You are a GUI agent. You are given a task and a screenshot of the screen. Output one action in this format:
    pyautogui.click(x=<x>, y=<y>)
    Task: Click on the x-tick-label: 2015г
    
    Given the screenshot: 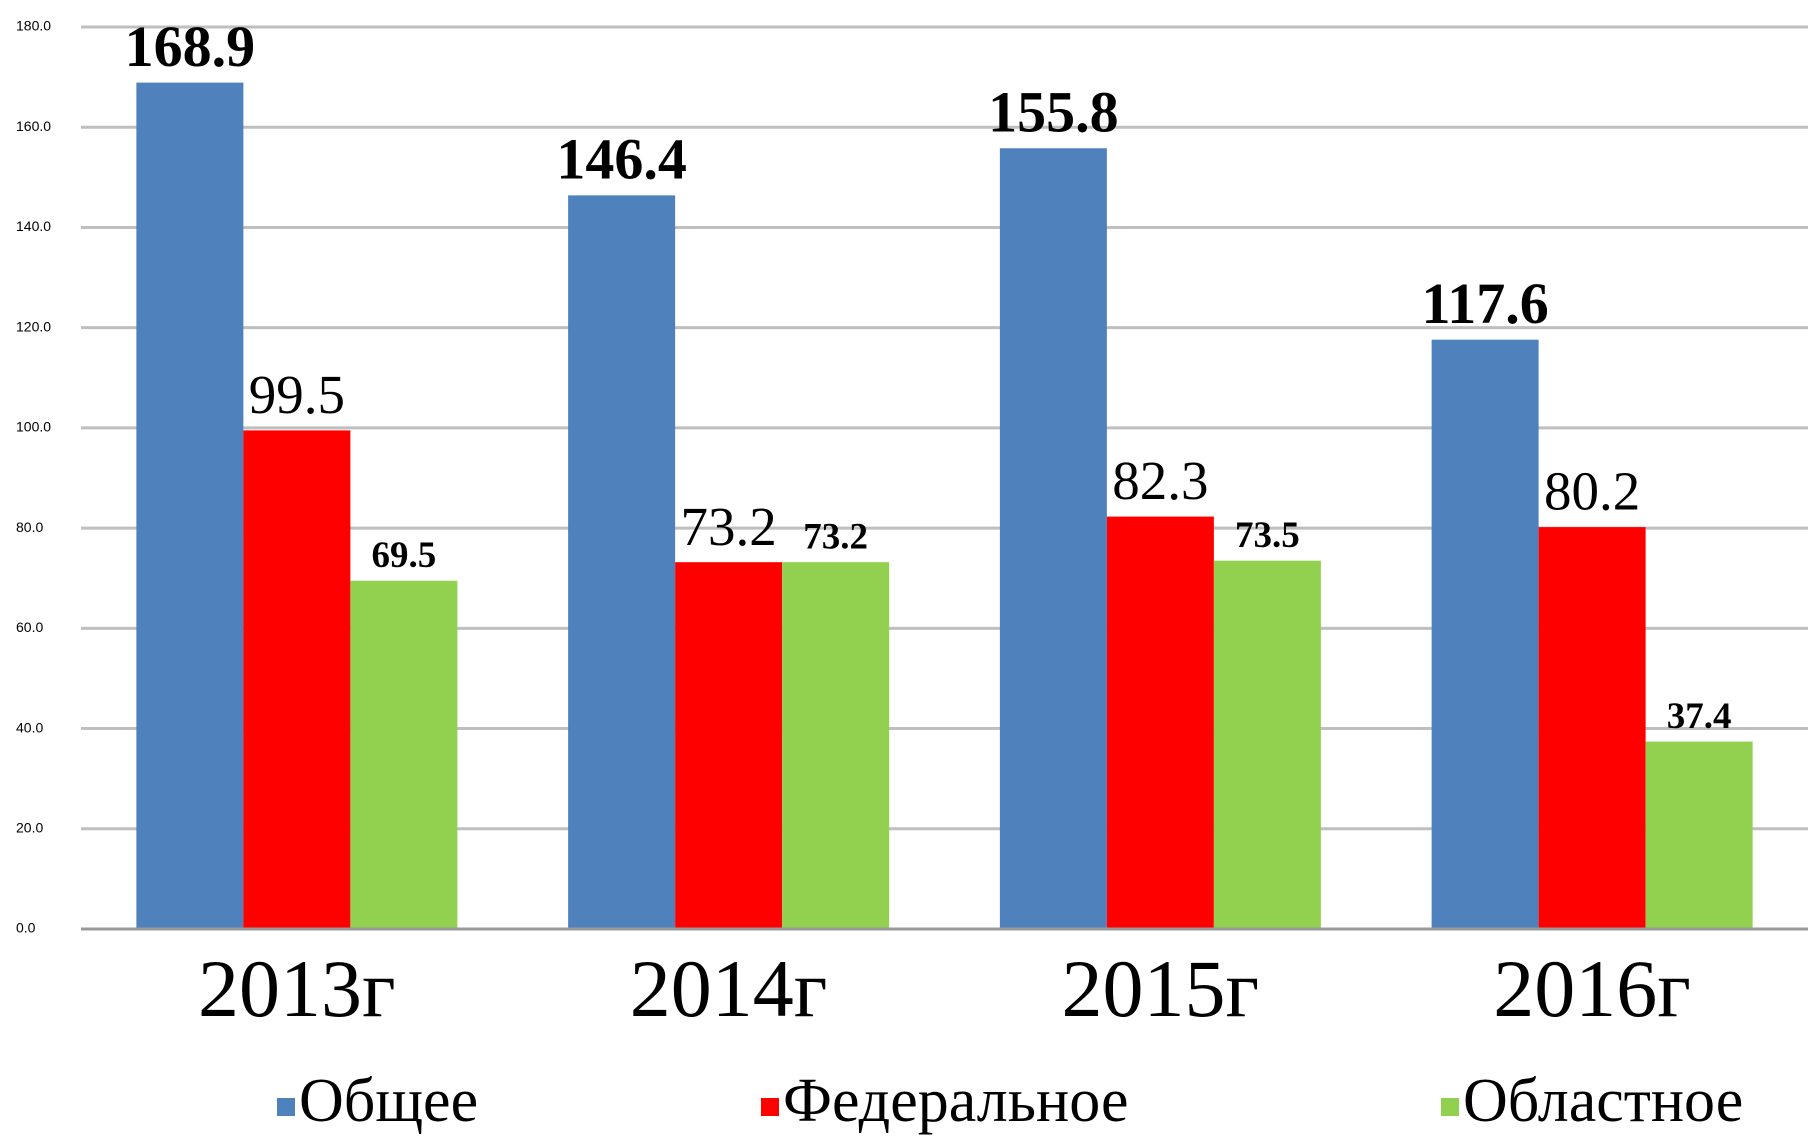 What is the action you would take?
    pyautogui.click(x=1161, y=988)
    